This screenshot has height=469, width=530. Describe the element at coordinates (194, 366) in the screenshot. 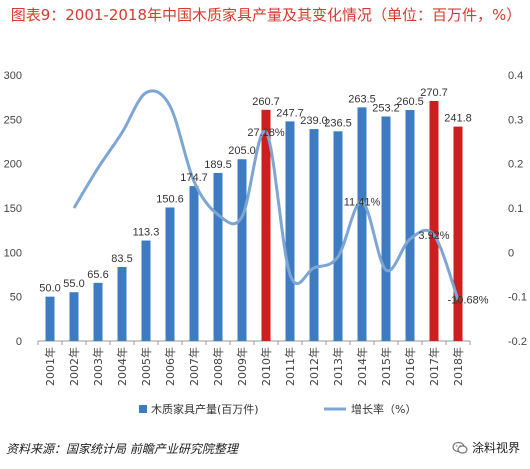

I see `x-tick-label: 2007年` at that location.